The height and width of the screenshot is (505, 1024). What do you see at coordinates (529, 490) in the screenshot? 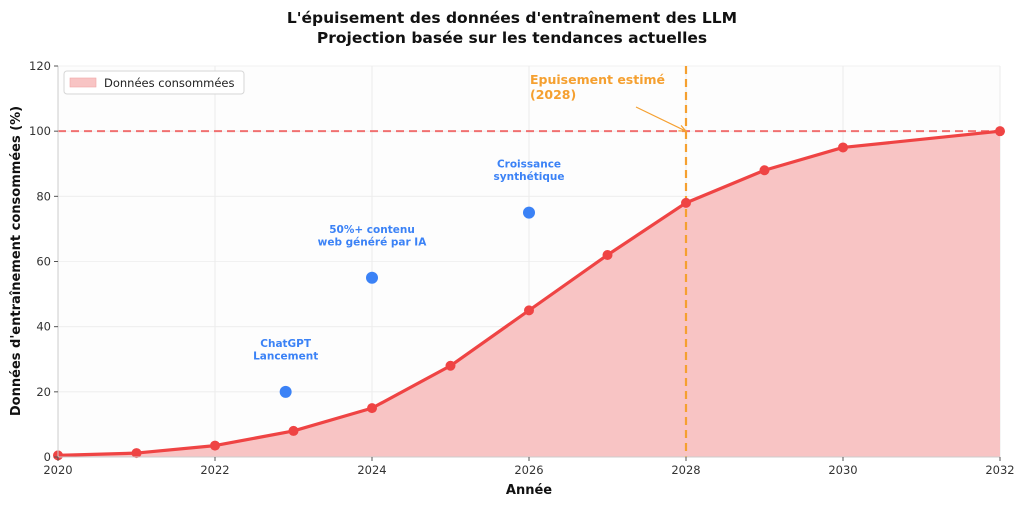
I see `x-axis-label: Année` at bounding box center [529, 490].